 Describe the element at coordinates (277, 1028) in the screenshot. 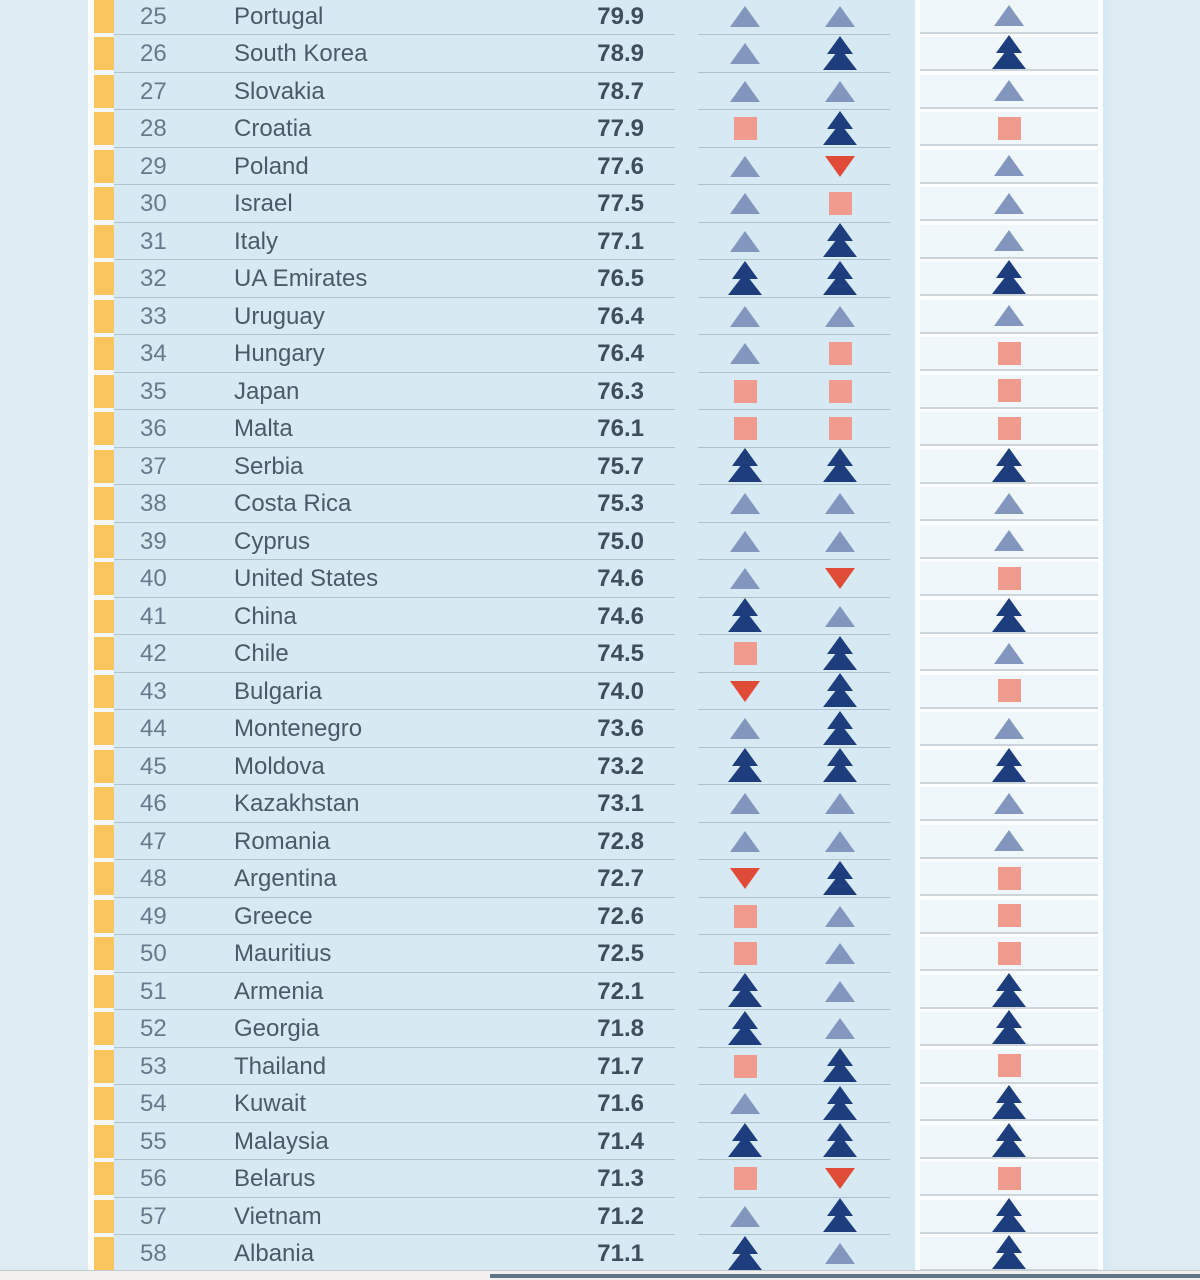

I see `country-cell: Georgia` at that location.